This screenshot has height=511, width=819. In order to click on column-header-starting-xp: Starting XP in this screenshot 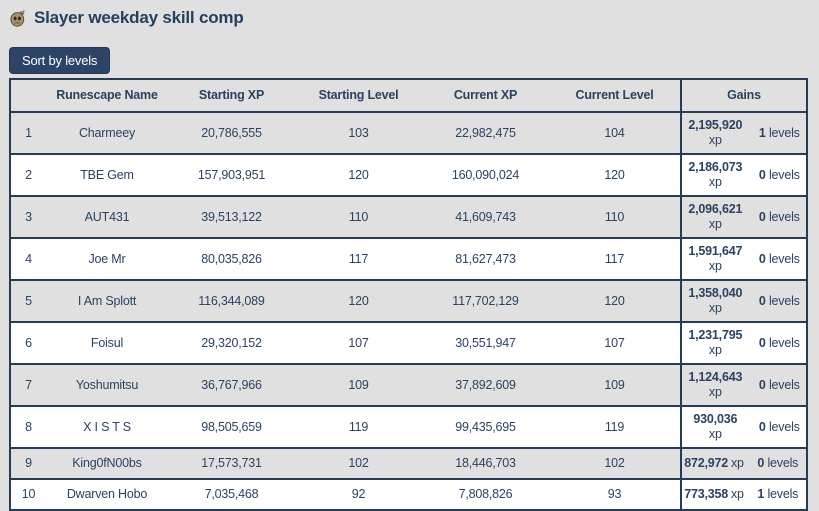, I will do `click(231, 96)`.